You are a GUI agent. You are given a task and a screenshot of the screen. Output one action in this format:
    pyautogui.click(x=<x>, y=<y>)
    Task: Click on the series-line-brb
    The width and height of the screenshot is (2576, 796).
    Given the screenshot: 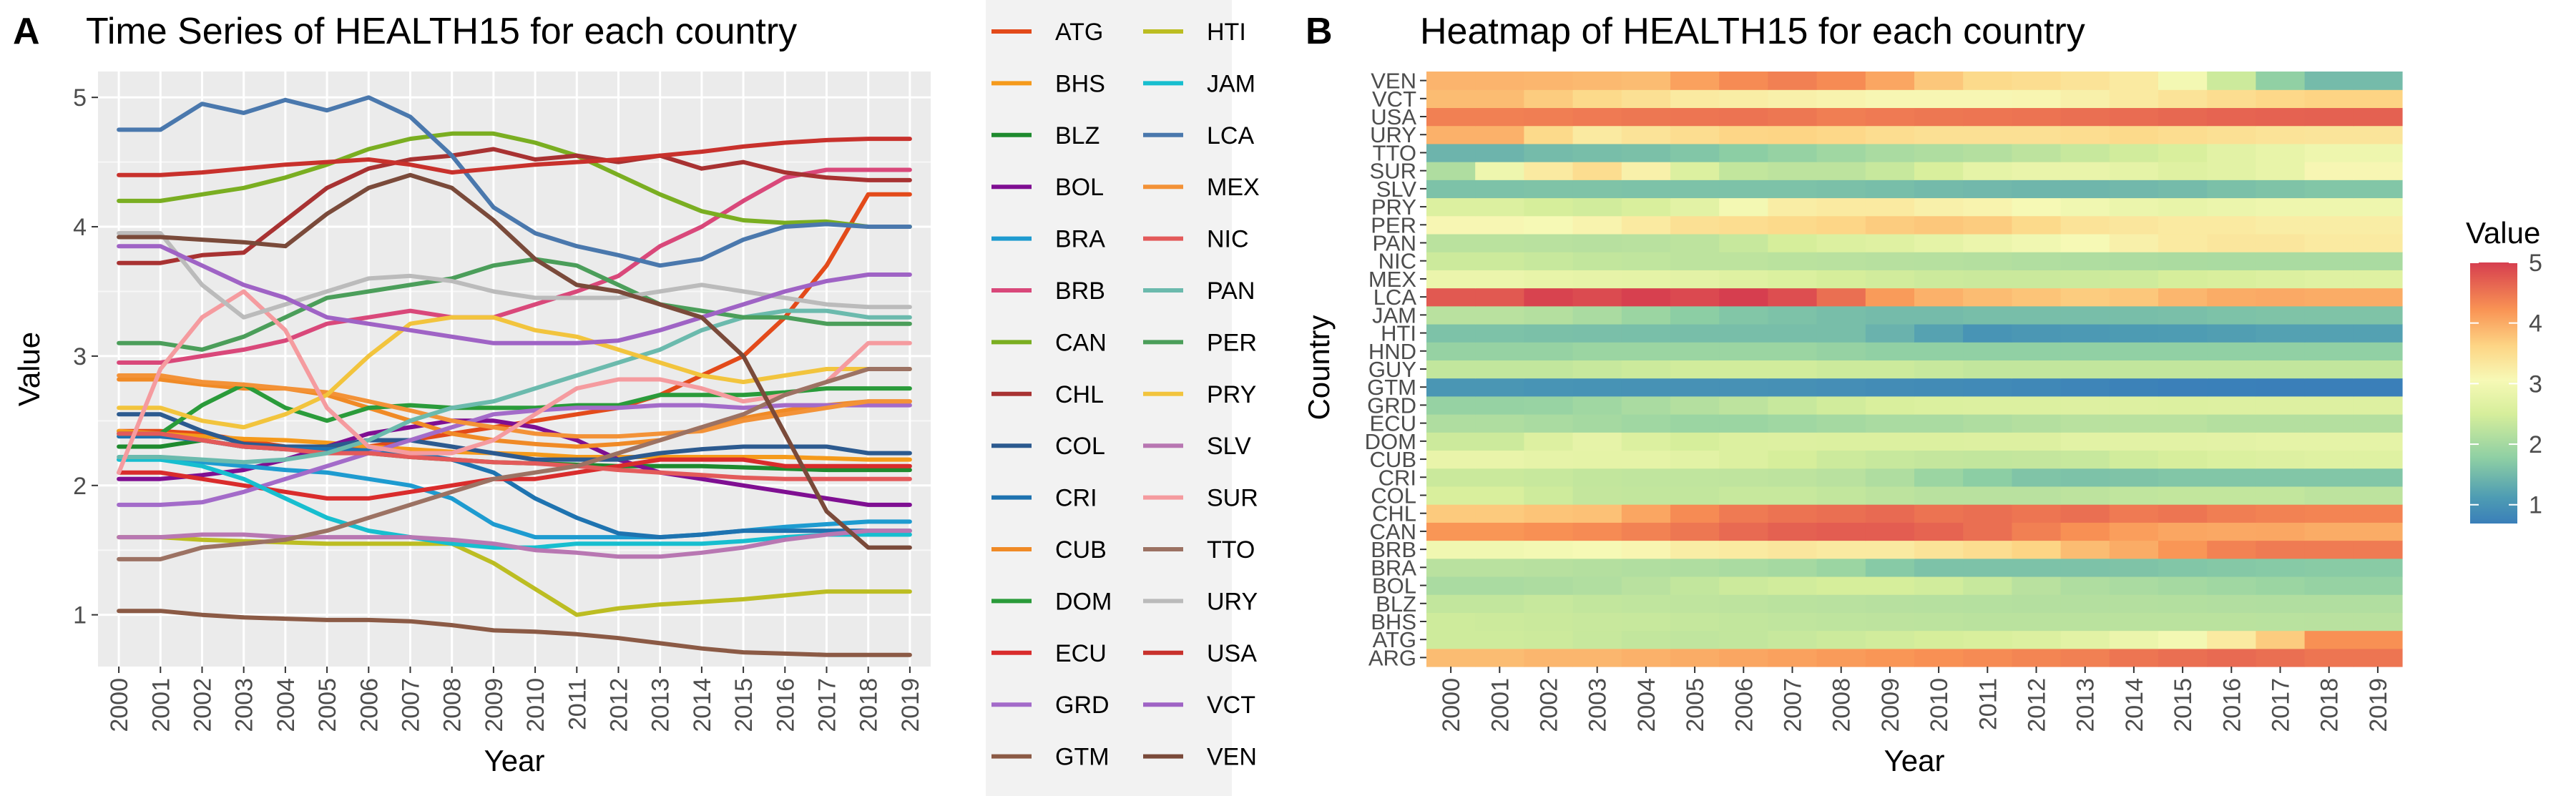 What is the action you would take?
    pyautogui.click(x=514, y=266)
    